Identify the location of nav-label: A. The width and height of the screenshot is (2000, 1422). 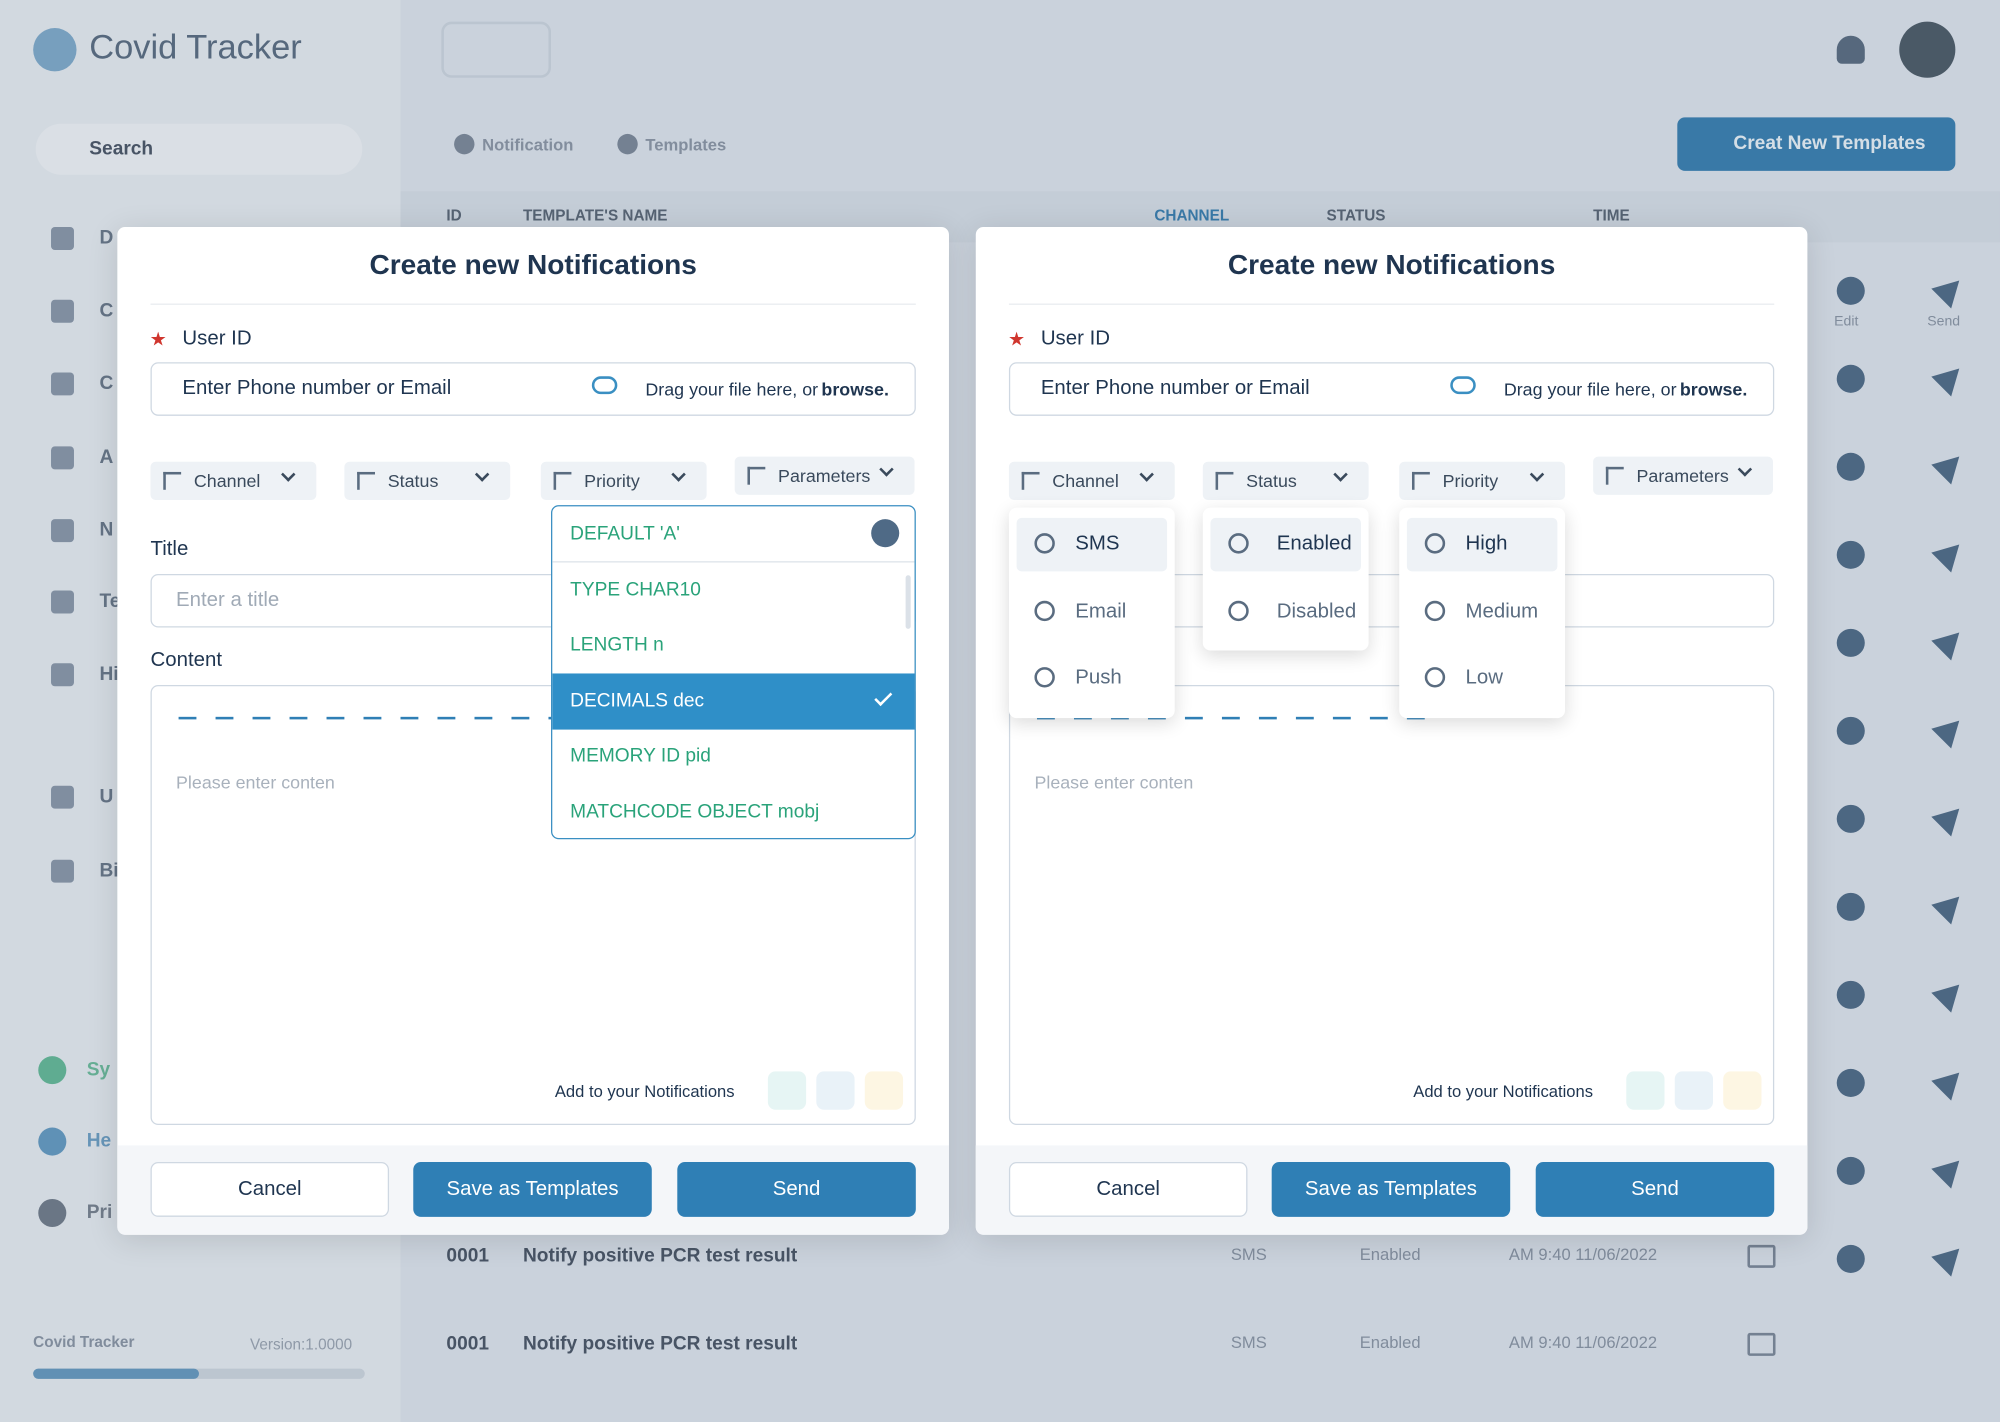
(106, 457).